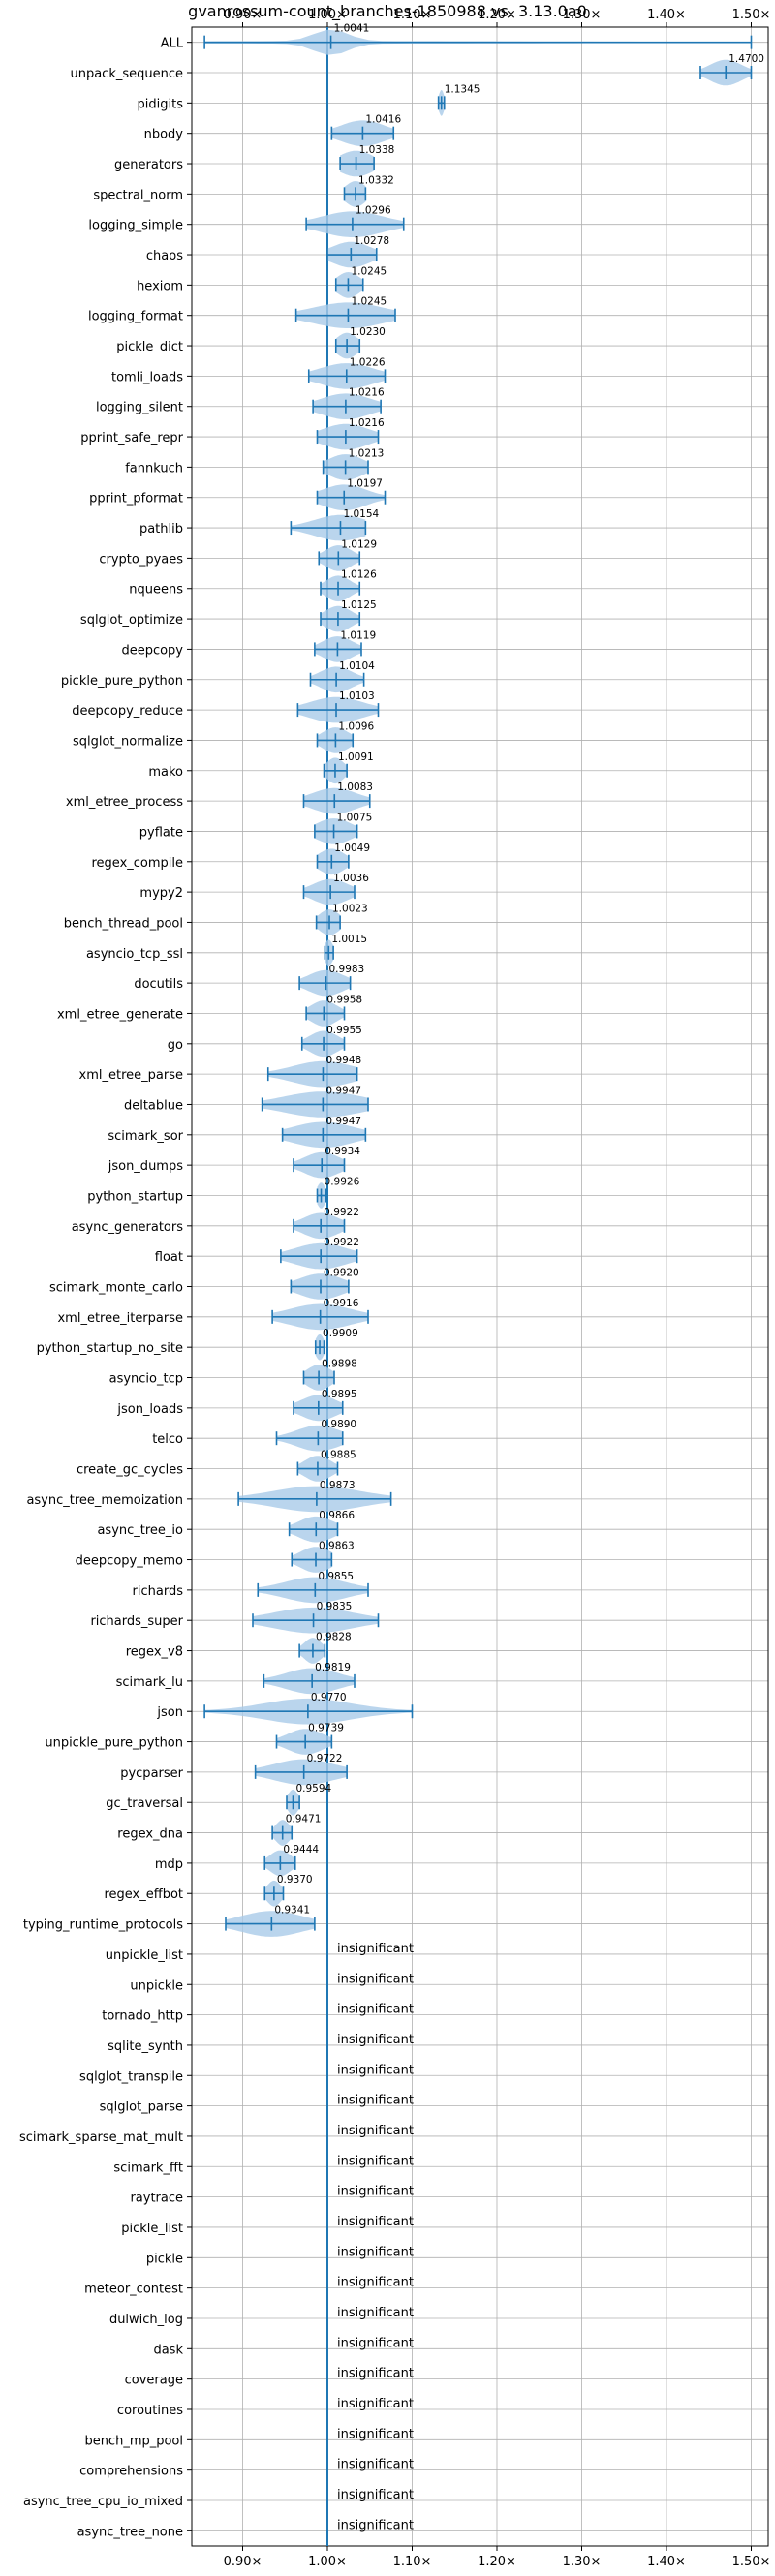 The height and width of the screenshot is (2576, 775). I want to click on y-tick-label: pickle_list, so click(152, 2229).